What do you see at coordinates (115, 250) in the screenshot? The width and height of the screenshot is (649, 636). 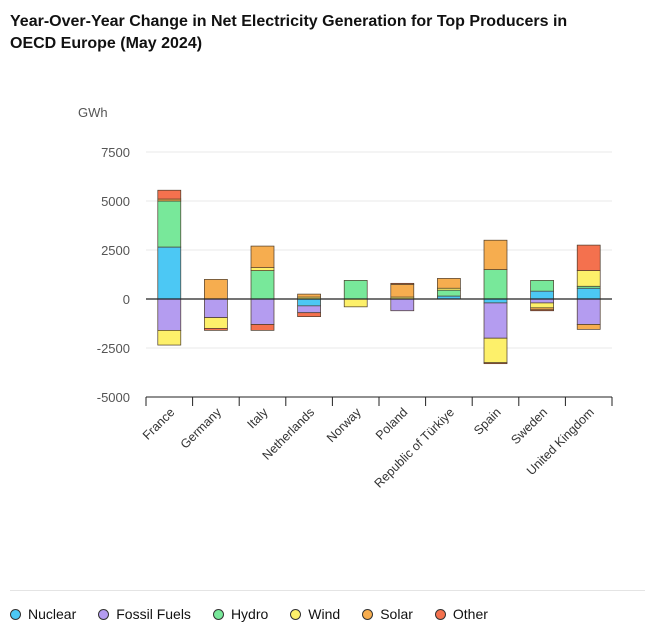 I see `y-tick-label: 2500` at bounding box center [115, 250].